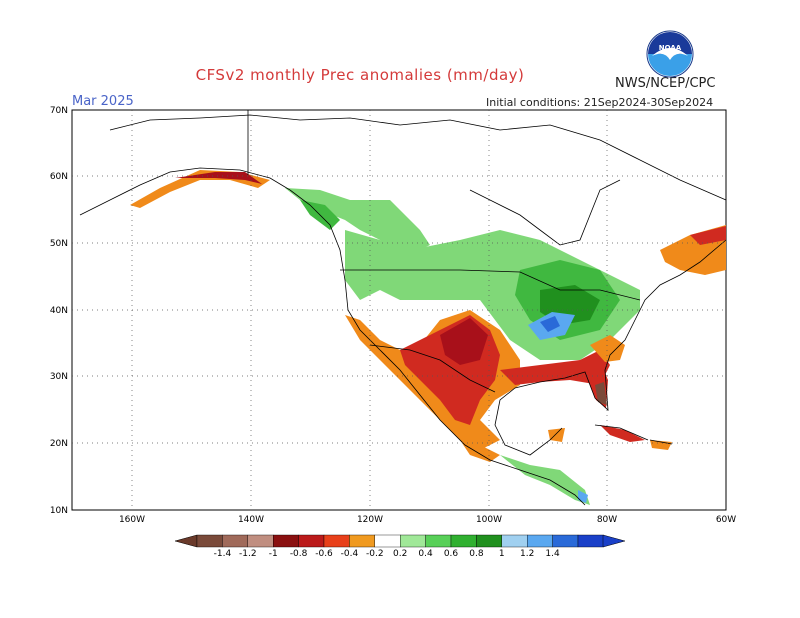 The image size is (800, 618). I want to click on anomaly-dry-hispaniola, so click(661, 445).